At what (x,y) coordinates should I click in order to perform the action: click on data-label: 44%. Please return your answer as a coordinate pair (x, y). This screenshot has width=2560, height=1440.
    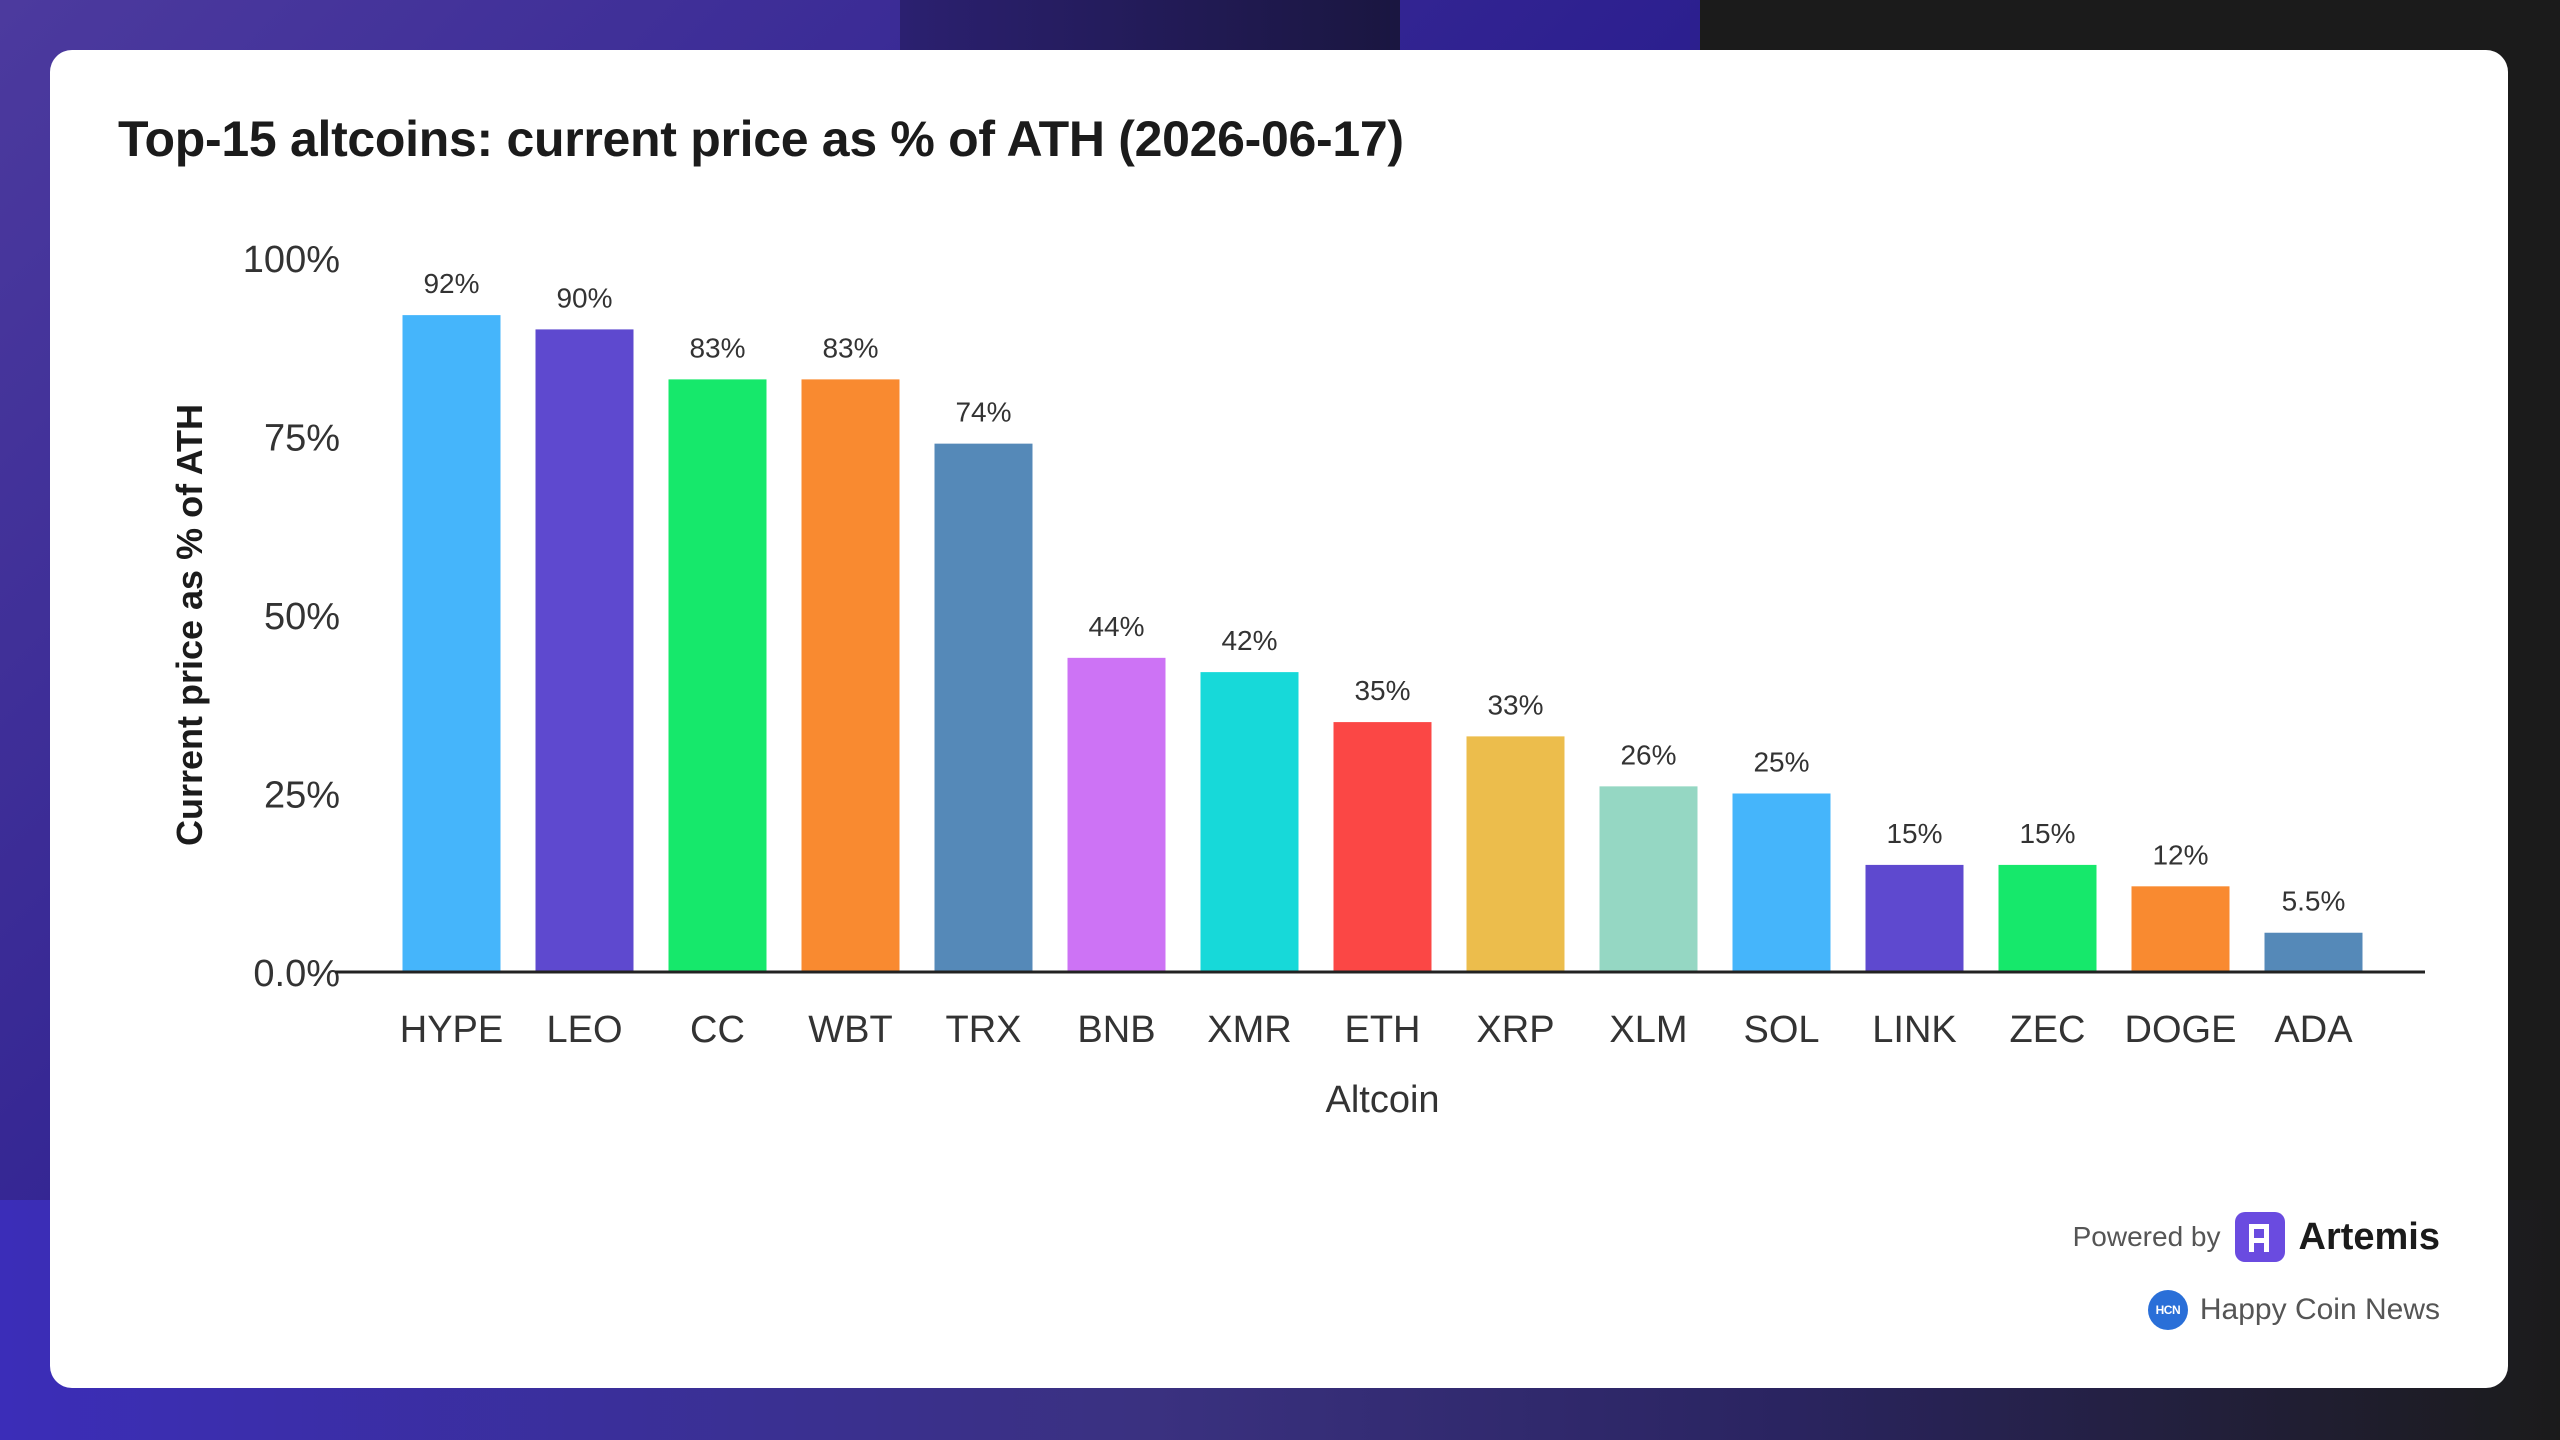
    Looking at the image, I should click on (1116, 626).